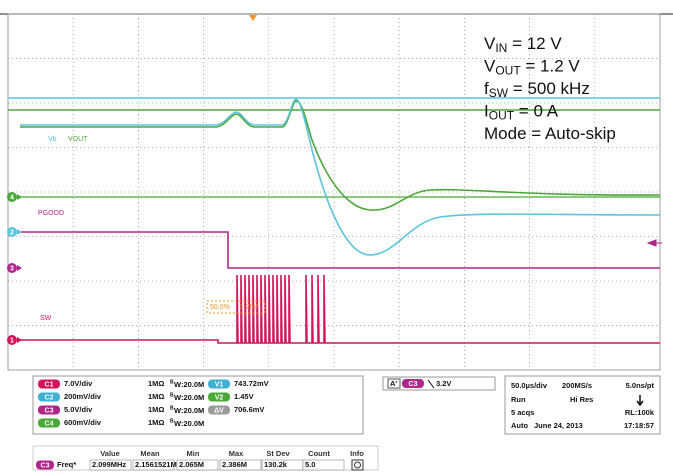  What do you see at coordinates (499, 93) in the screenshot?
I see `subscript: SW` at bounding box center [499, 93].